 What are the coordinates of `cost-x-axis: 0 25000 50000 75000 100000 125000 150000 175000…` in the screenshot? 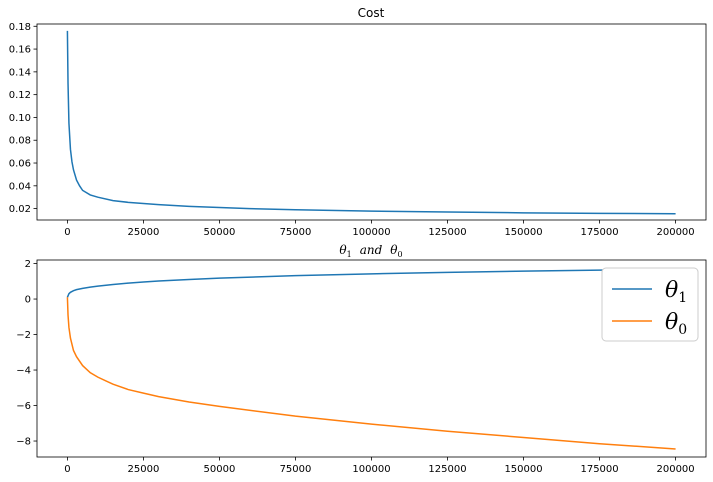 It's located at (379, 229).